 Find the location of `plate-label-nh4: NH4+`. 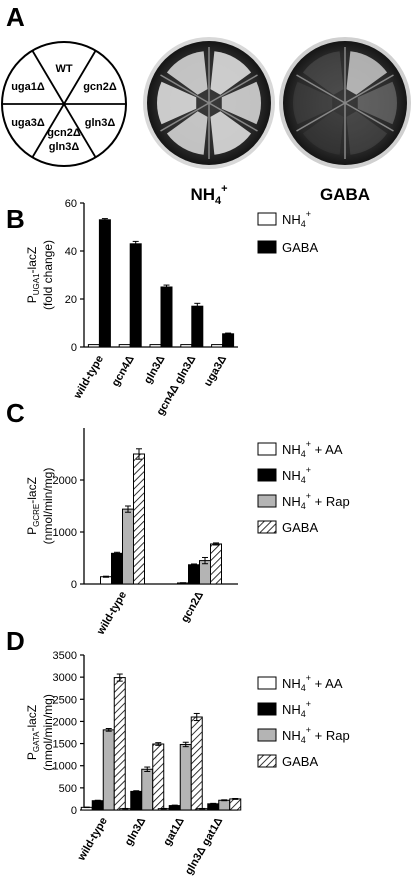

plate-label-nh4: NH4+ is located at coordinates (208, 195).